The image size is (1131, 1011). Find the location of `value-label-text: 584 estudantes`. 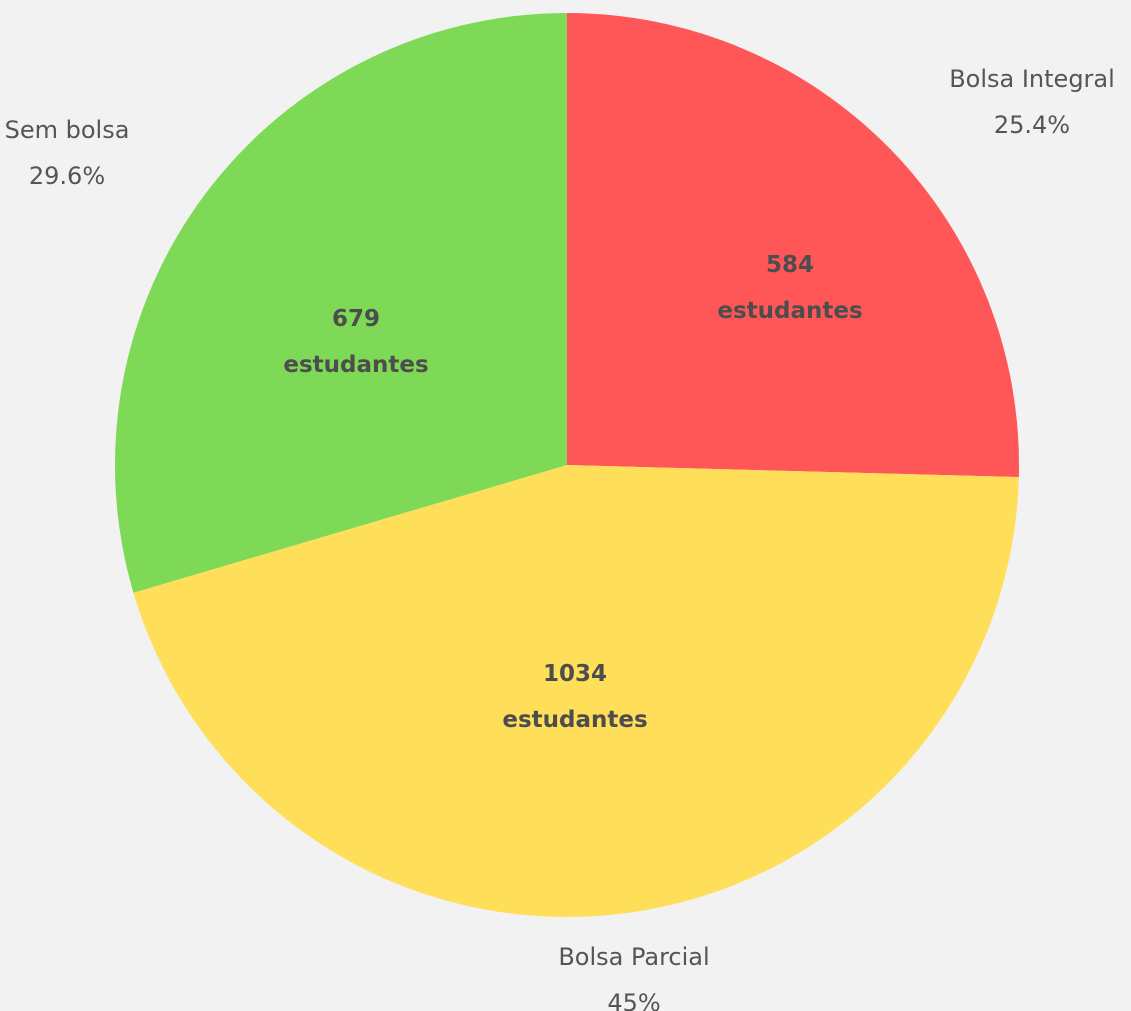

value-label-text: 584 estudantes is located at coordinates (790, 288).